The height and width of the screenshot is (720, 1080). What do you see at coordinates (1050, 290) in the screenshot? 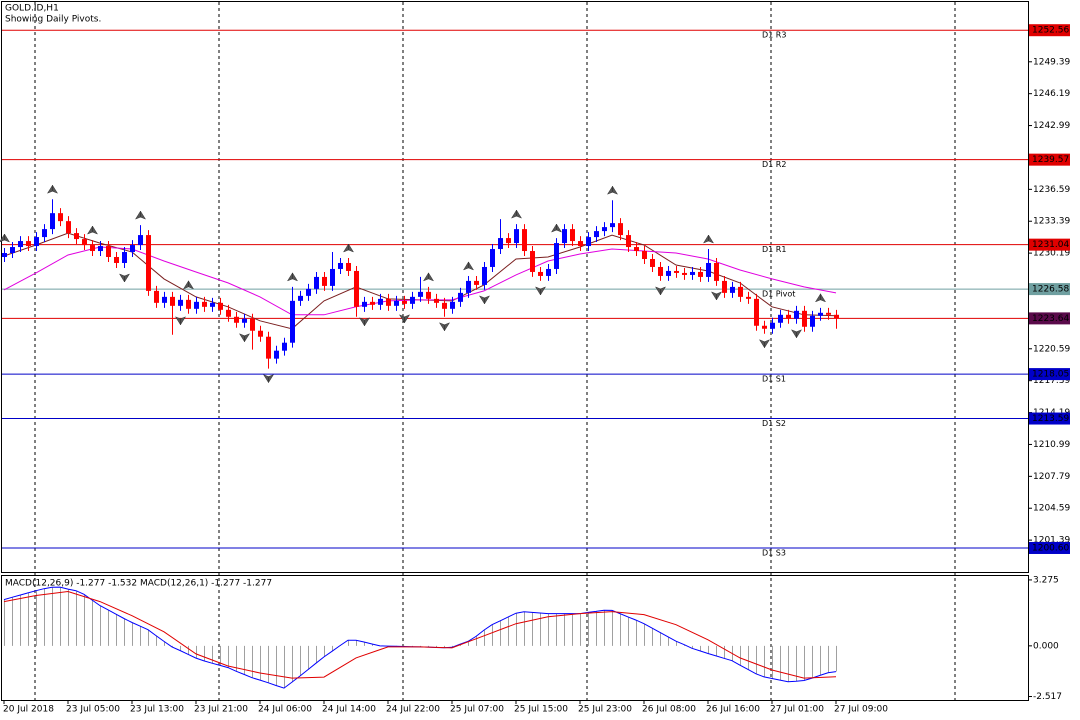
I see `price-box-label: 1226.58` at bounding box center [1050, 290].